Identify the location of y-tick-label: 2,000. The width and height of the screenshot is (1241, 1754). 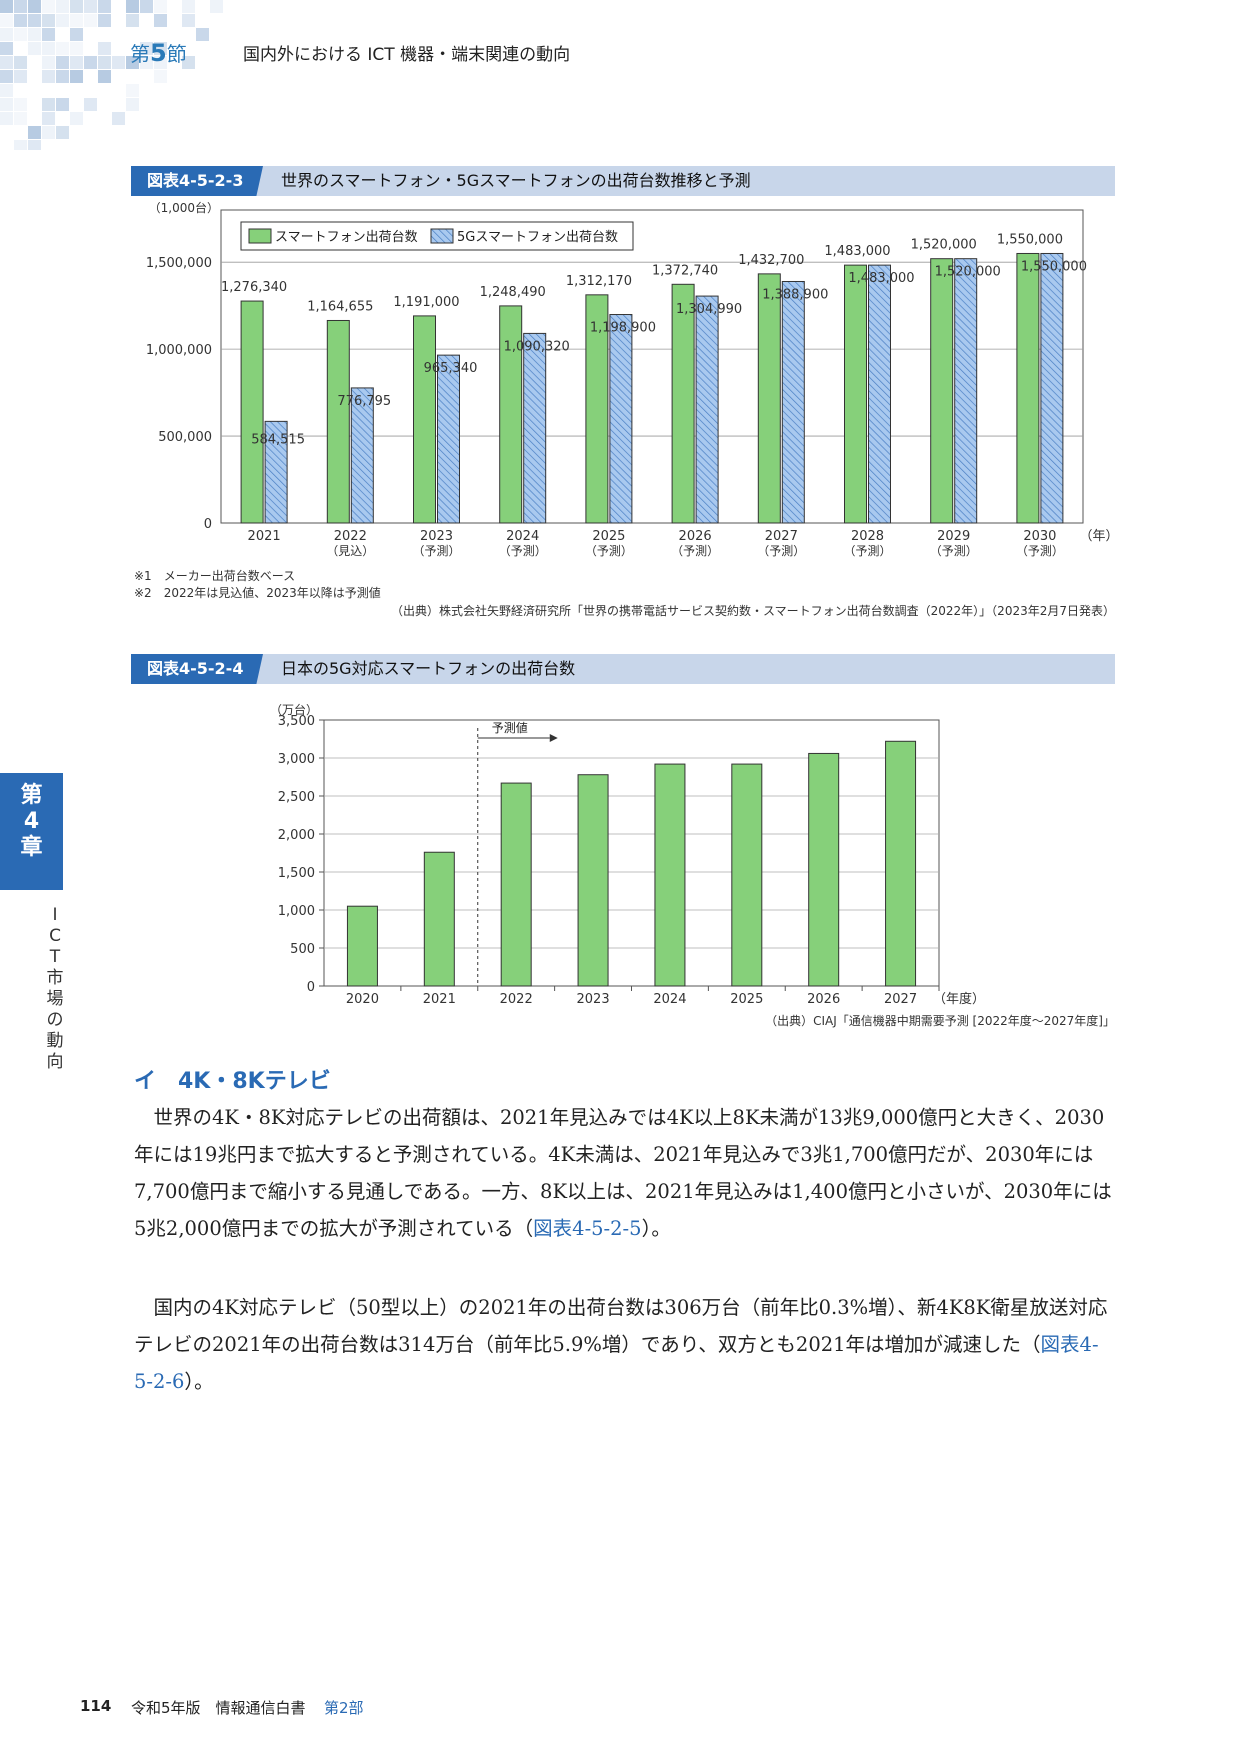
(296, 835).